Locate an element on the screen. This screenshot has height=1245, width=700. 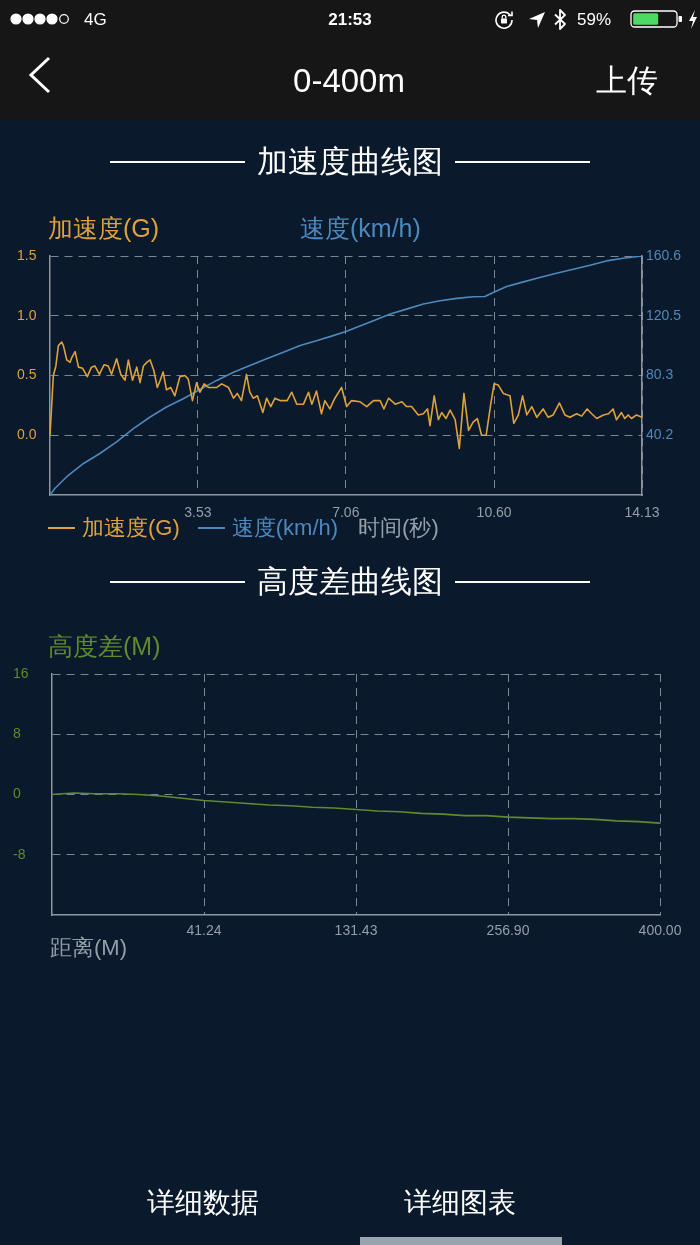
text: 4G is located at coordinates (95, 19).